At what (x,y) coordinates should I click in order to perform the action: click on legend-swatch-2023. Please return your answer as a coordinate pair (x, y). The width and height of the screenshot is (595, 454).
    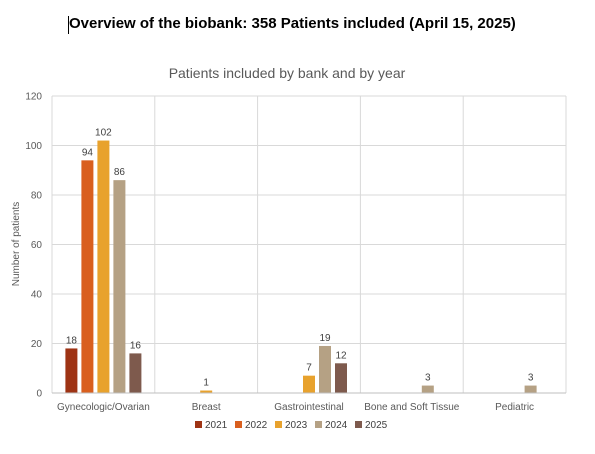
    Looking at the image, I should click on (278, 424).